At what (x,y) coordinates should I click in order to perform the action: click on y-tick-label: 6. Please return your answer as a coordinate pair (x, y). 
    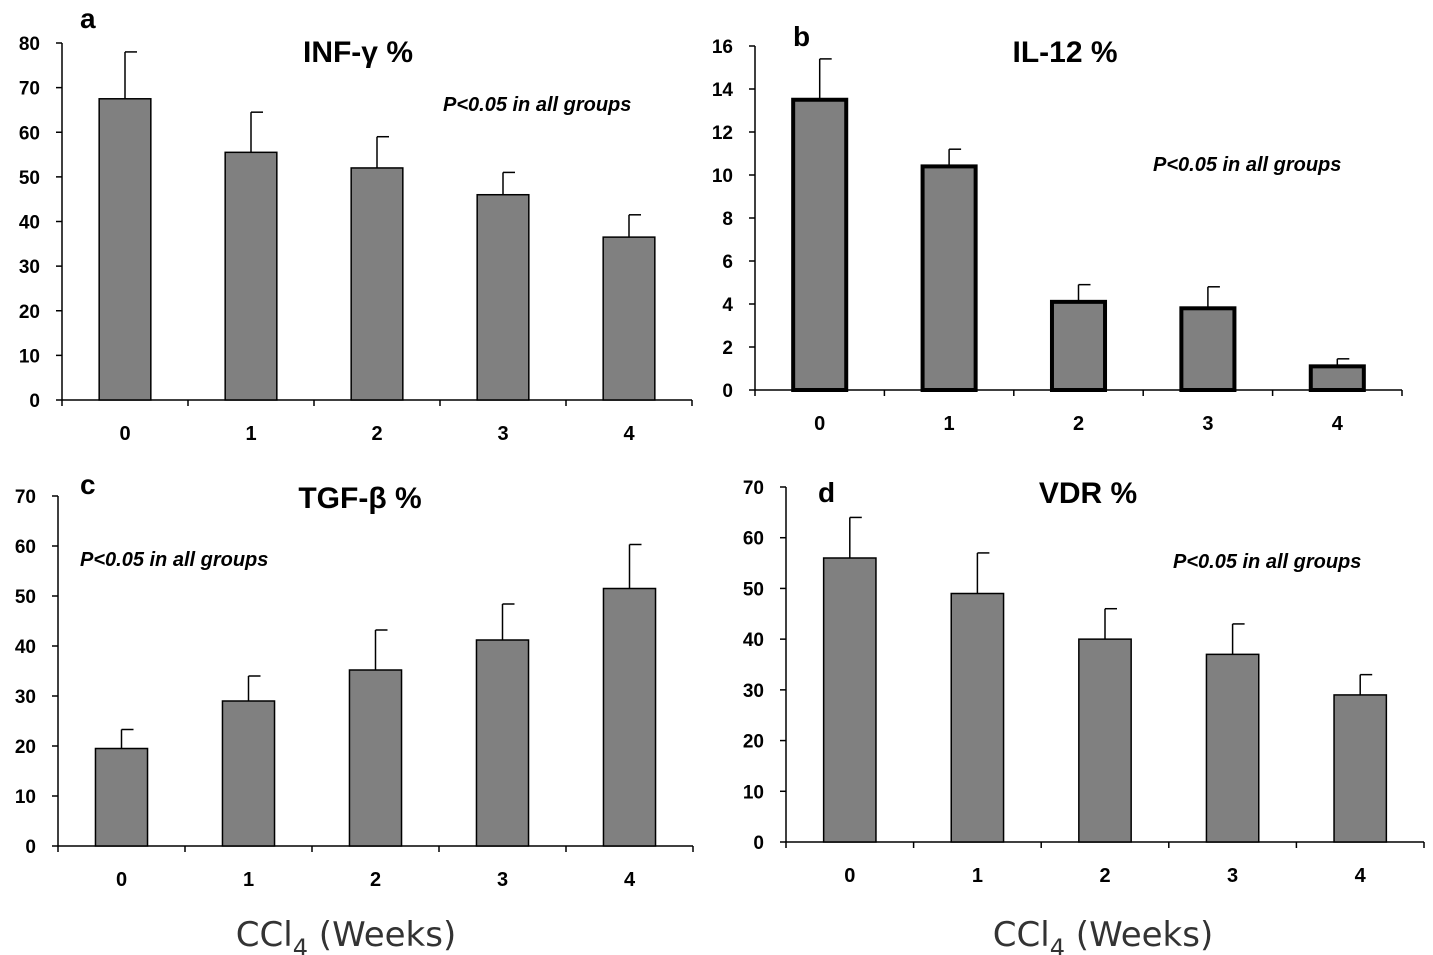
    Looking at the image, I should click on (727, 262).